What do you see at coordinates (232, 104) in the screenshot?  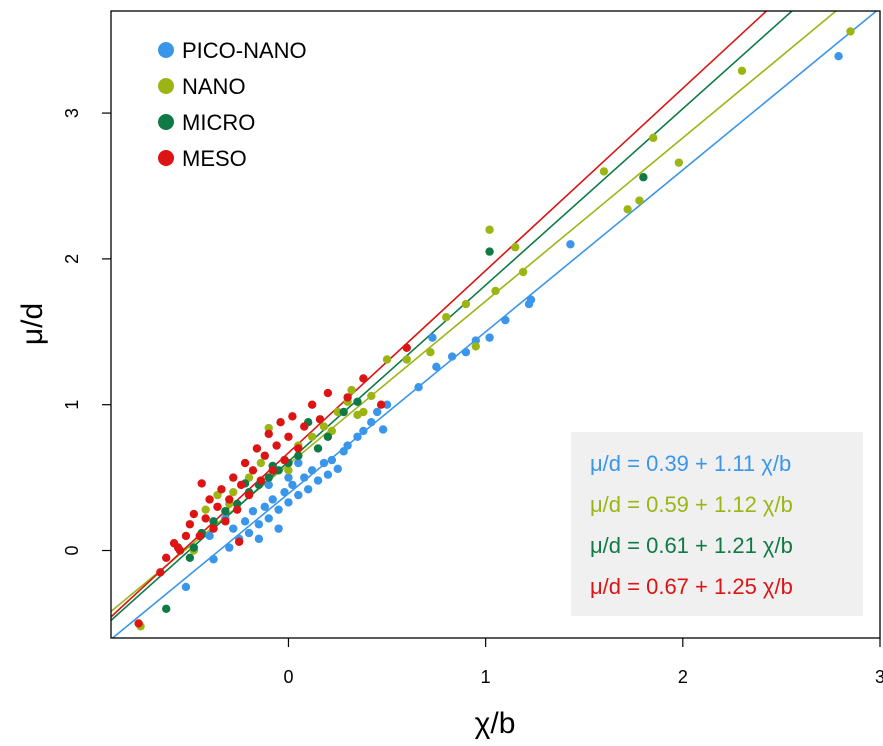 I see `legend: PICO-NANO NANO MICRO MESO` at bounding box center [232, 104].